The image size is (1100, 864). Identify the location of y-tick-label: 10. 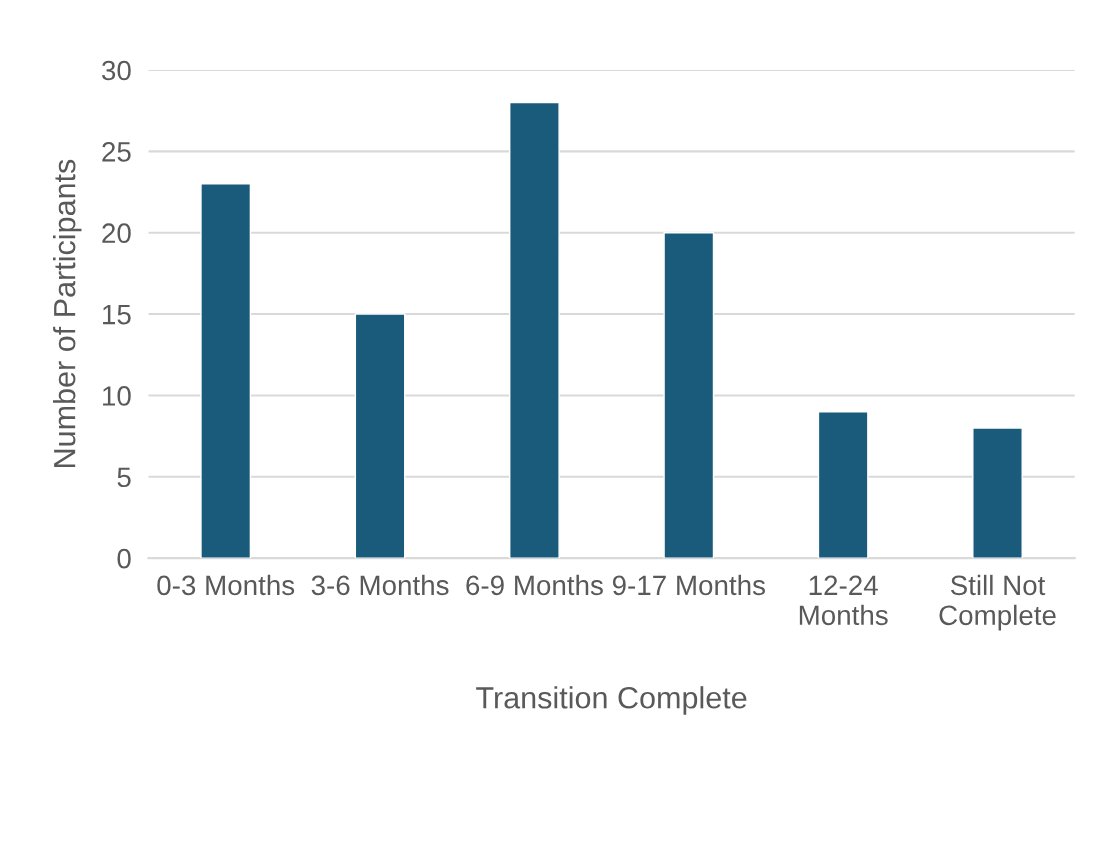
(117, 396).